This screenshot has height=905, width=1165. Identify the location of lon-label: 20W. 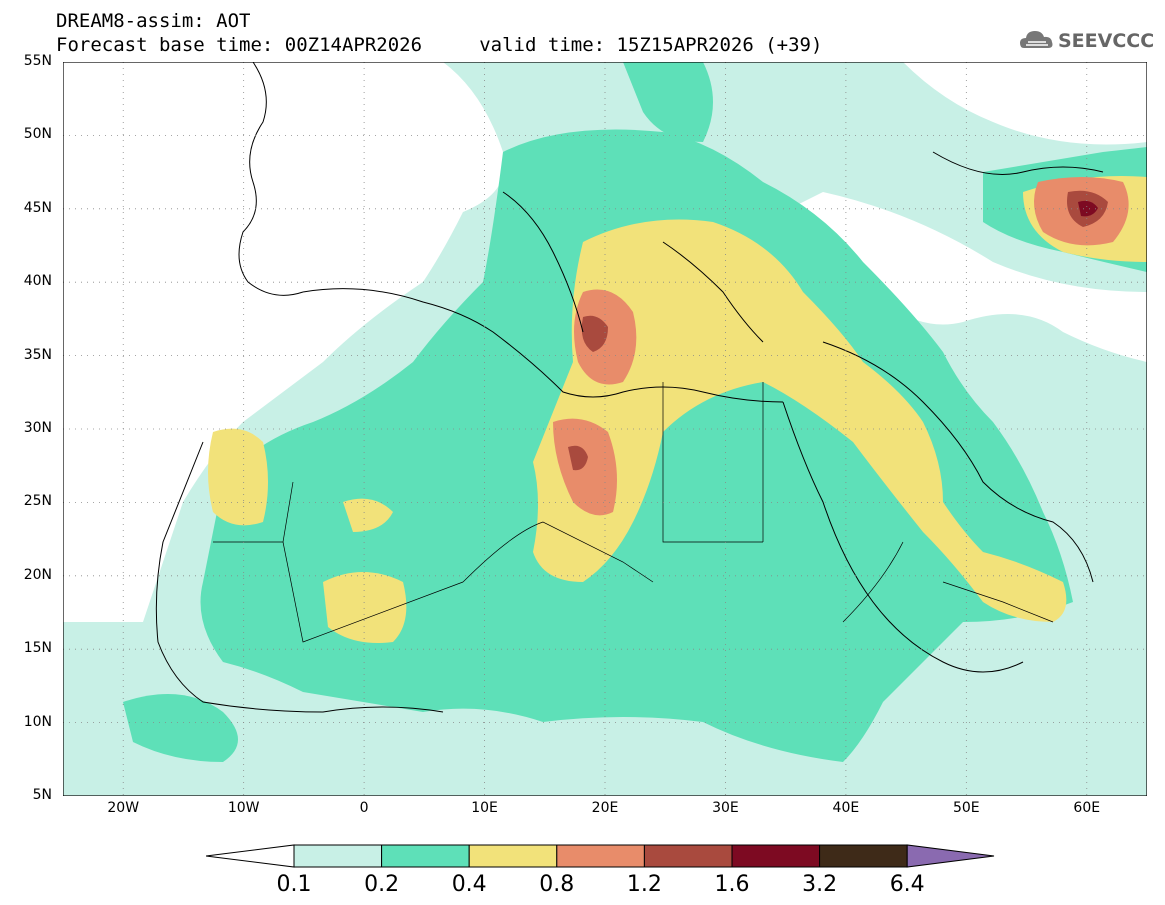
(123, 808).